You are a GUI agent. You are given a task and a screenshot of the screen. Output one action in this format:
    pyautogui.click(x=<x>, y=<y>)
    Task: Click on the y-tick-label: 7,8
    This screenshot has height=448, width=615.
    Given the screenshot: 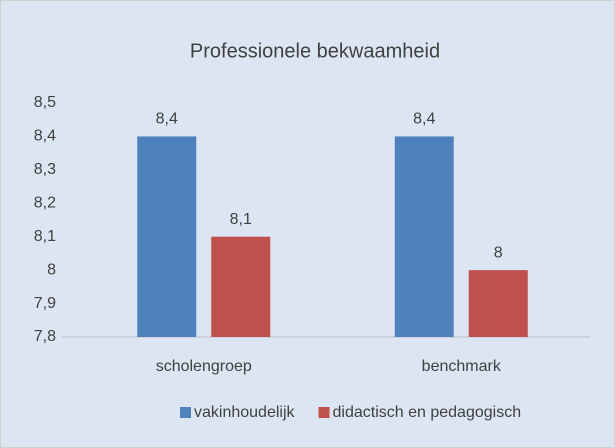 What is the action you would take?
    pyautogui.click(x=45, y=336)
    